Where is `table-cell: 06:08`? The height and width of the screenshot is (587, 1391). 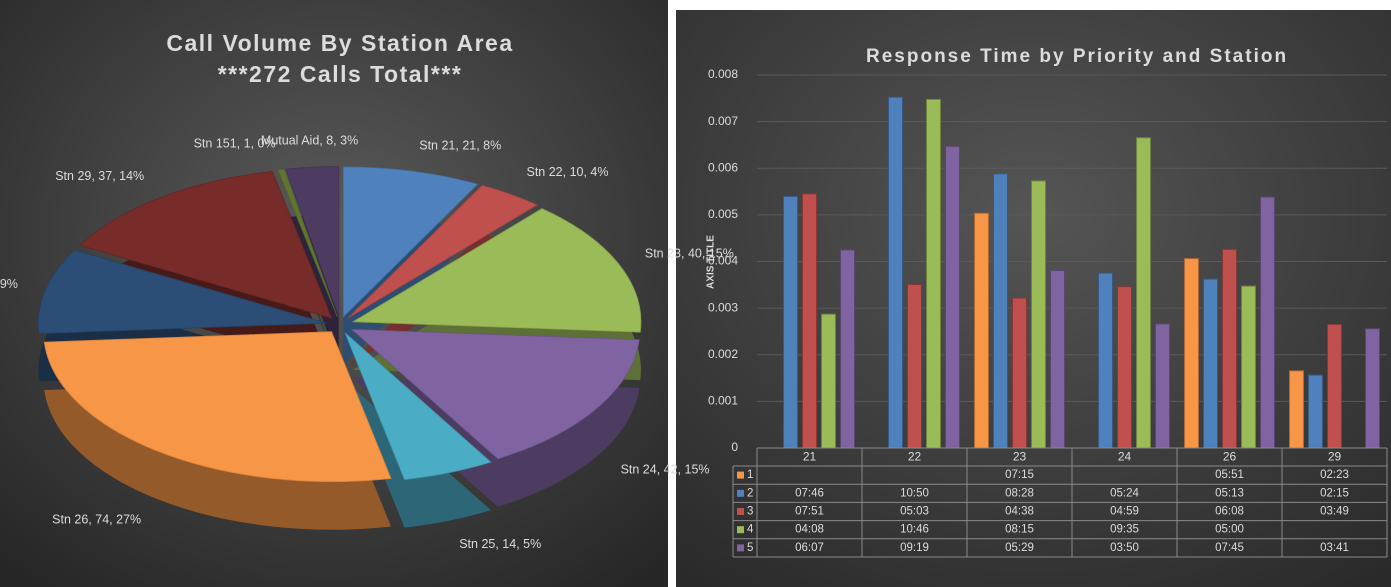
table-cell: 06:08 is located at coordinates (1229, 512).